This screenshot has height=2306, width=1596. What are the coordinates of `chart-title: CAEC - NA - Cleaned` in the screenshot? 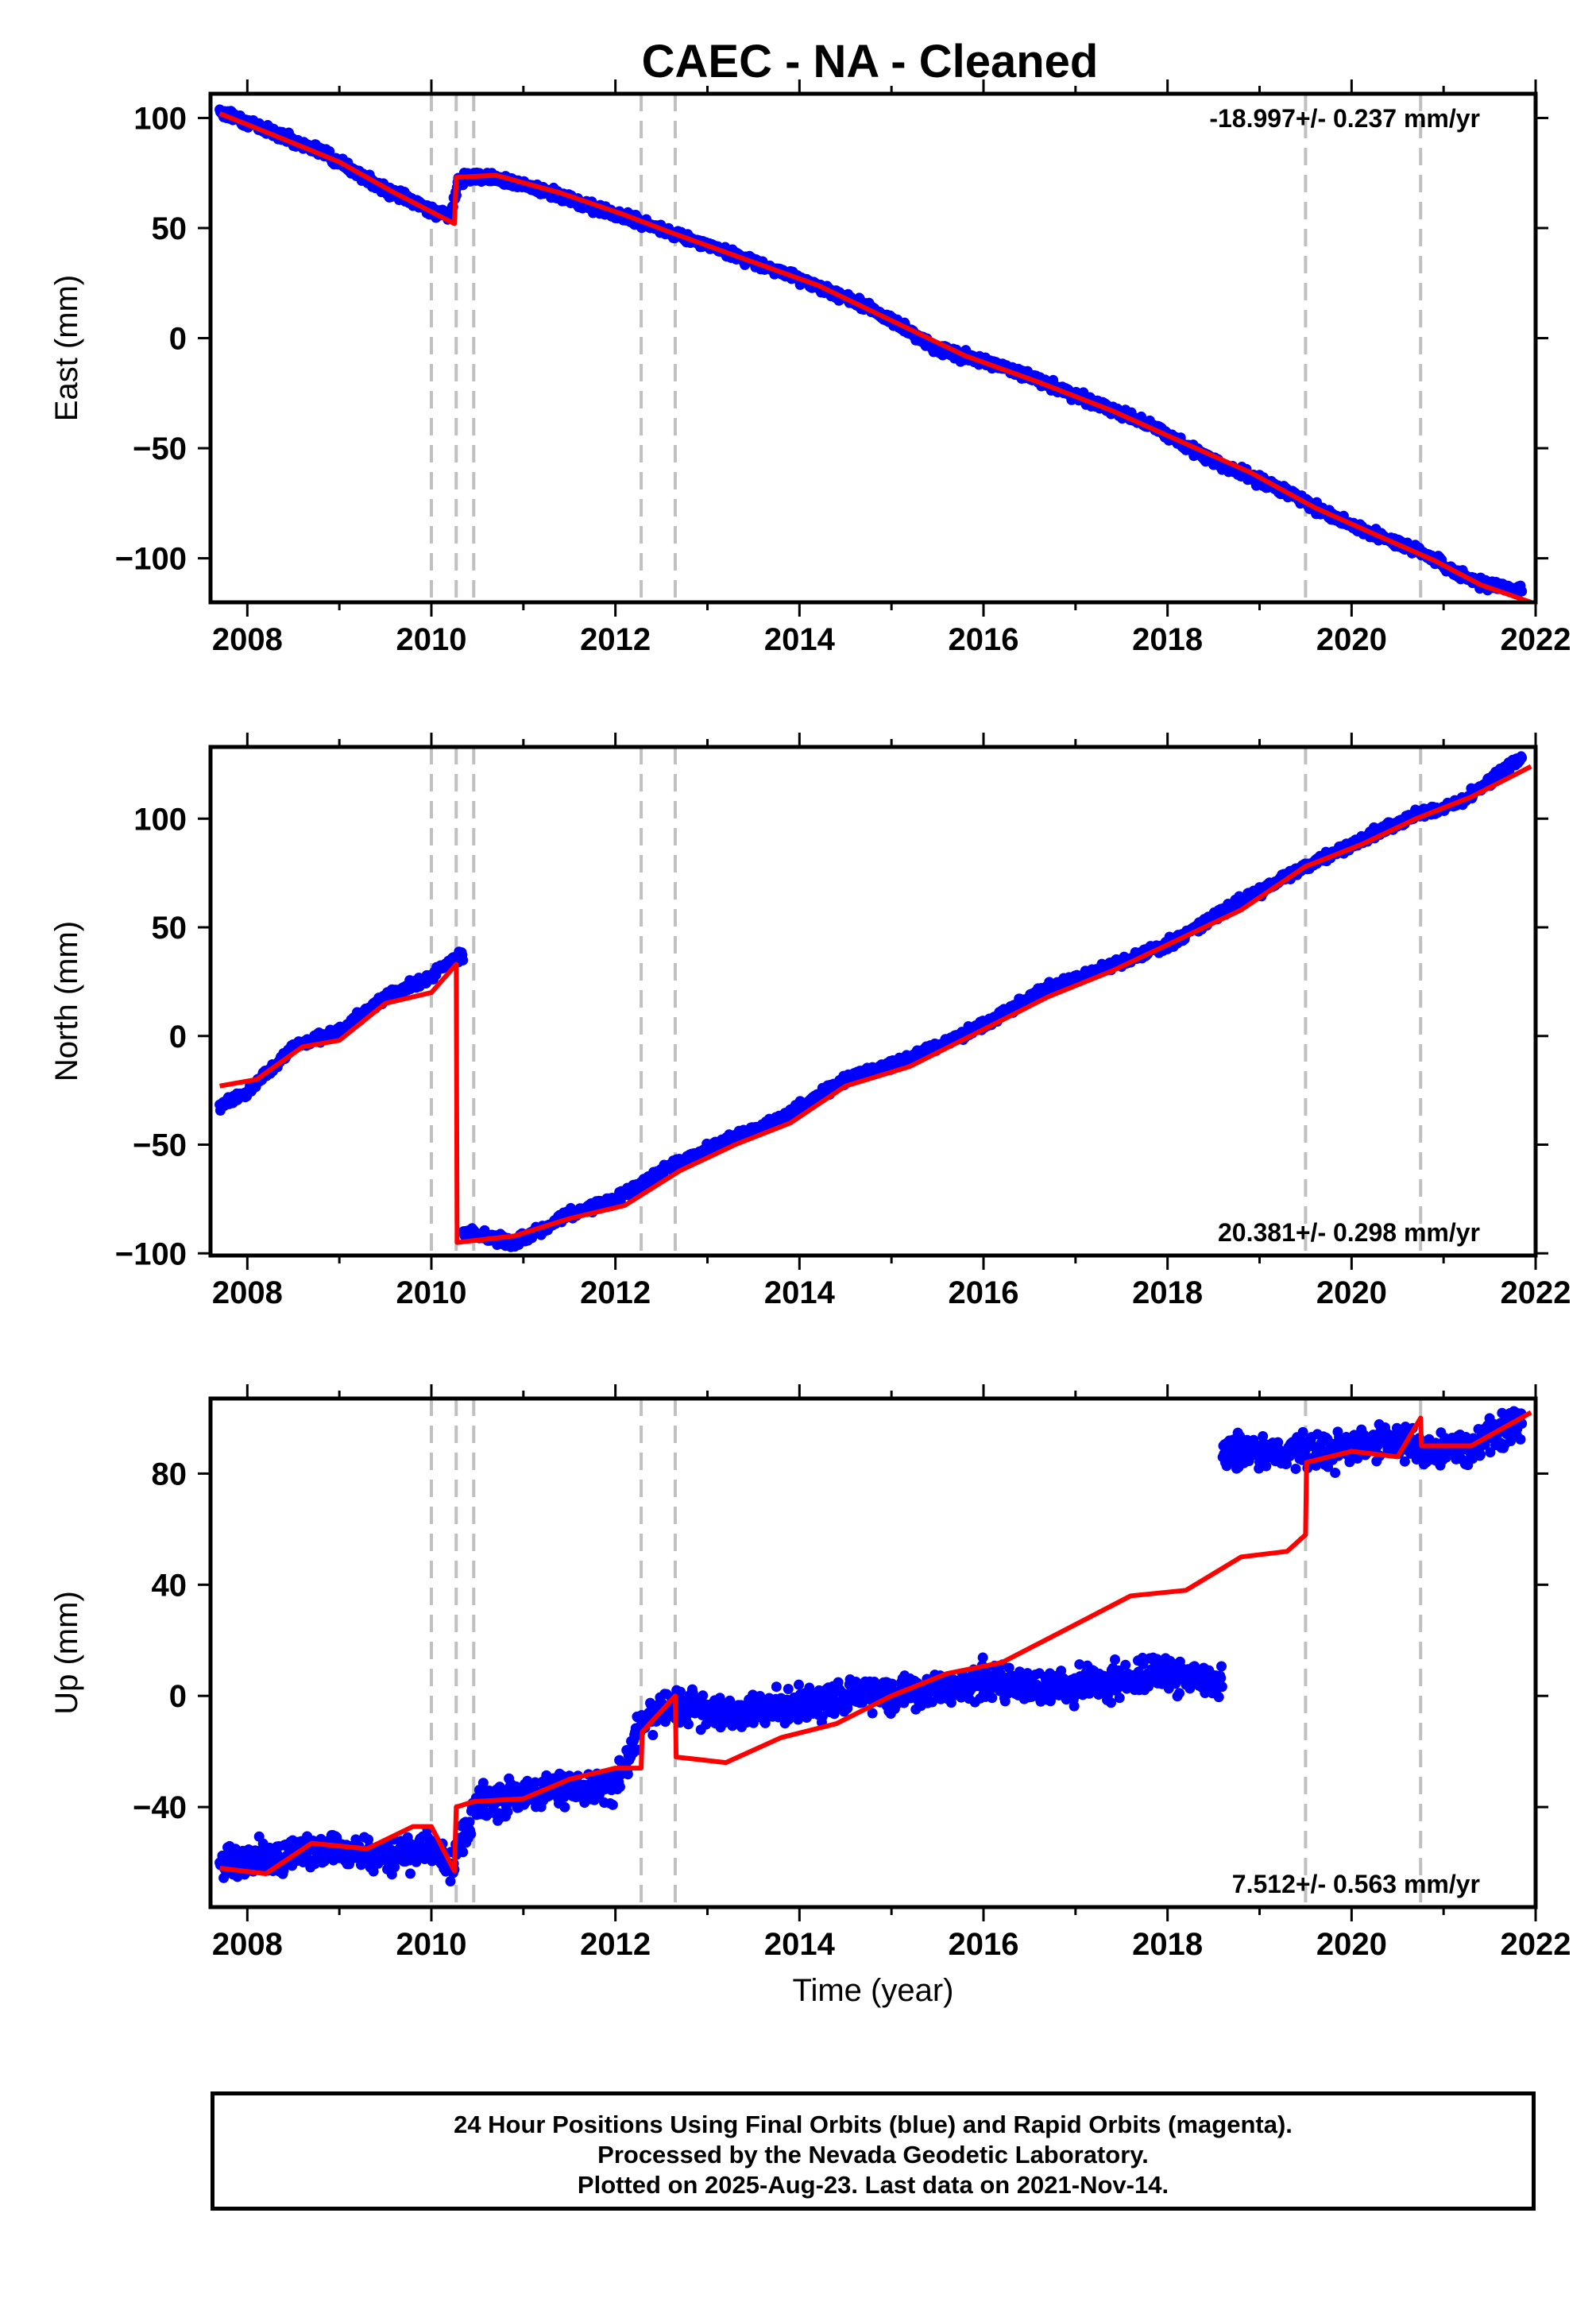 It's located at (870, 62).